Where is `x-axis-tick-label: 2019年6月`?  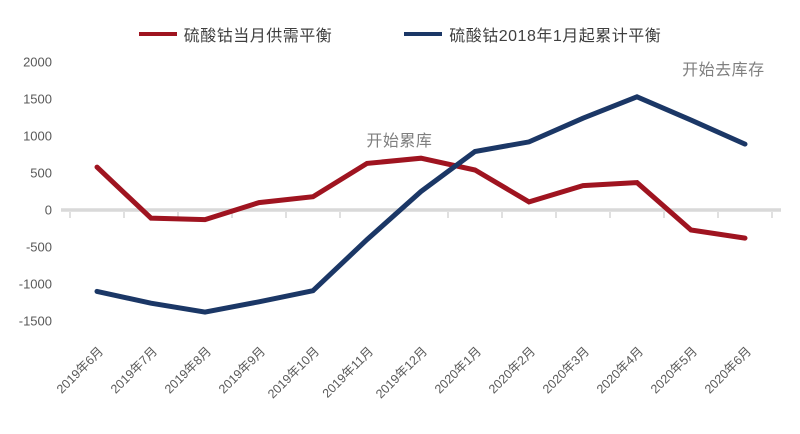
x-axis-tick-label: 2019年6月 is located at coordinates (80, 370).